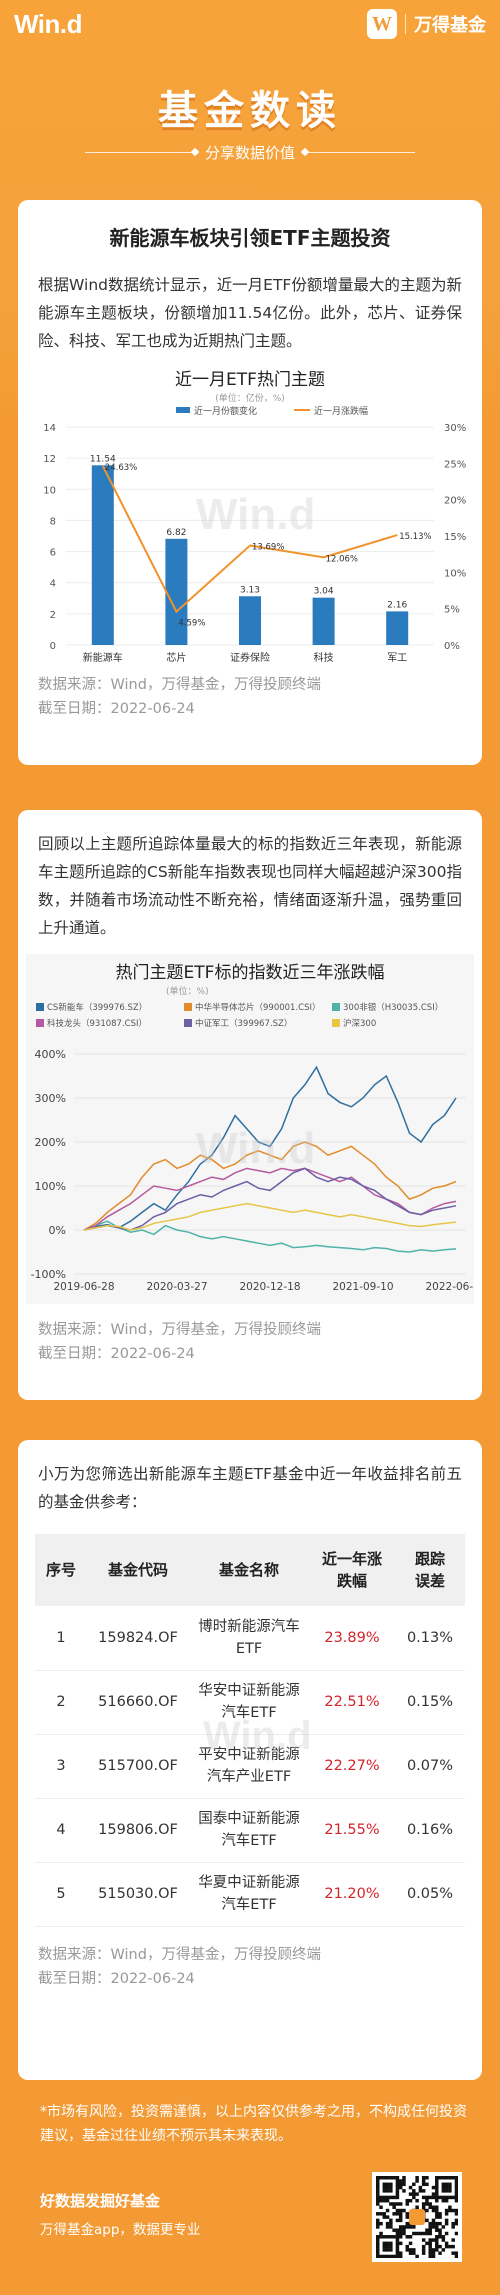 The height and width of the screenshot is (2295, 500). What do you see at coordinates (138, 1894) in the screenshot?
I see `cell-code: 515030.OF` at bounding box center [138, 1894].